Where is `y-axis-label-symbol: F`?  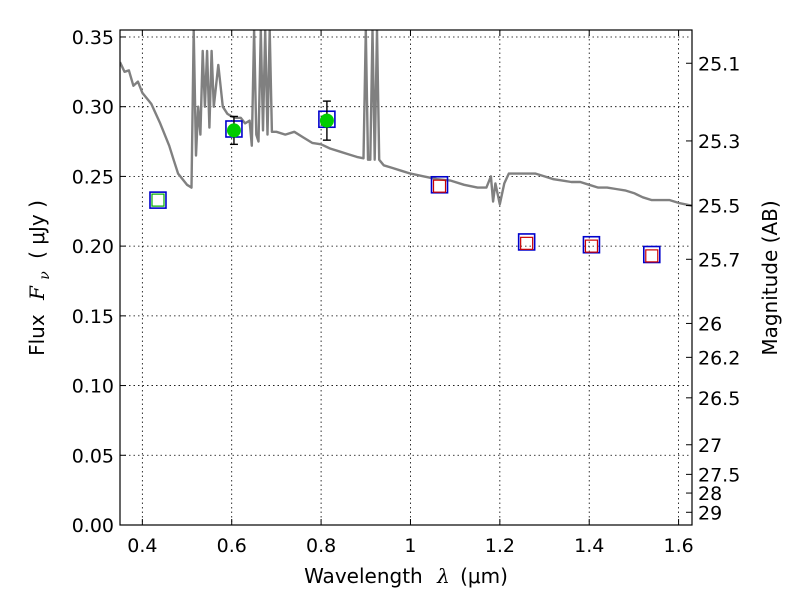 y-axis-label-symbol: F is located at coordinates (37, 293).